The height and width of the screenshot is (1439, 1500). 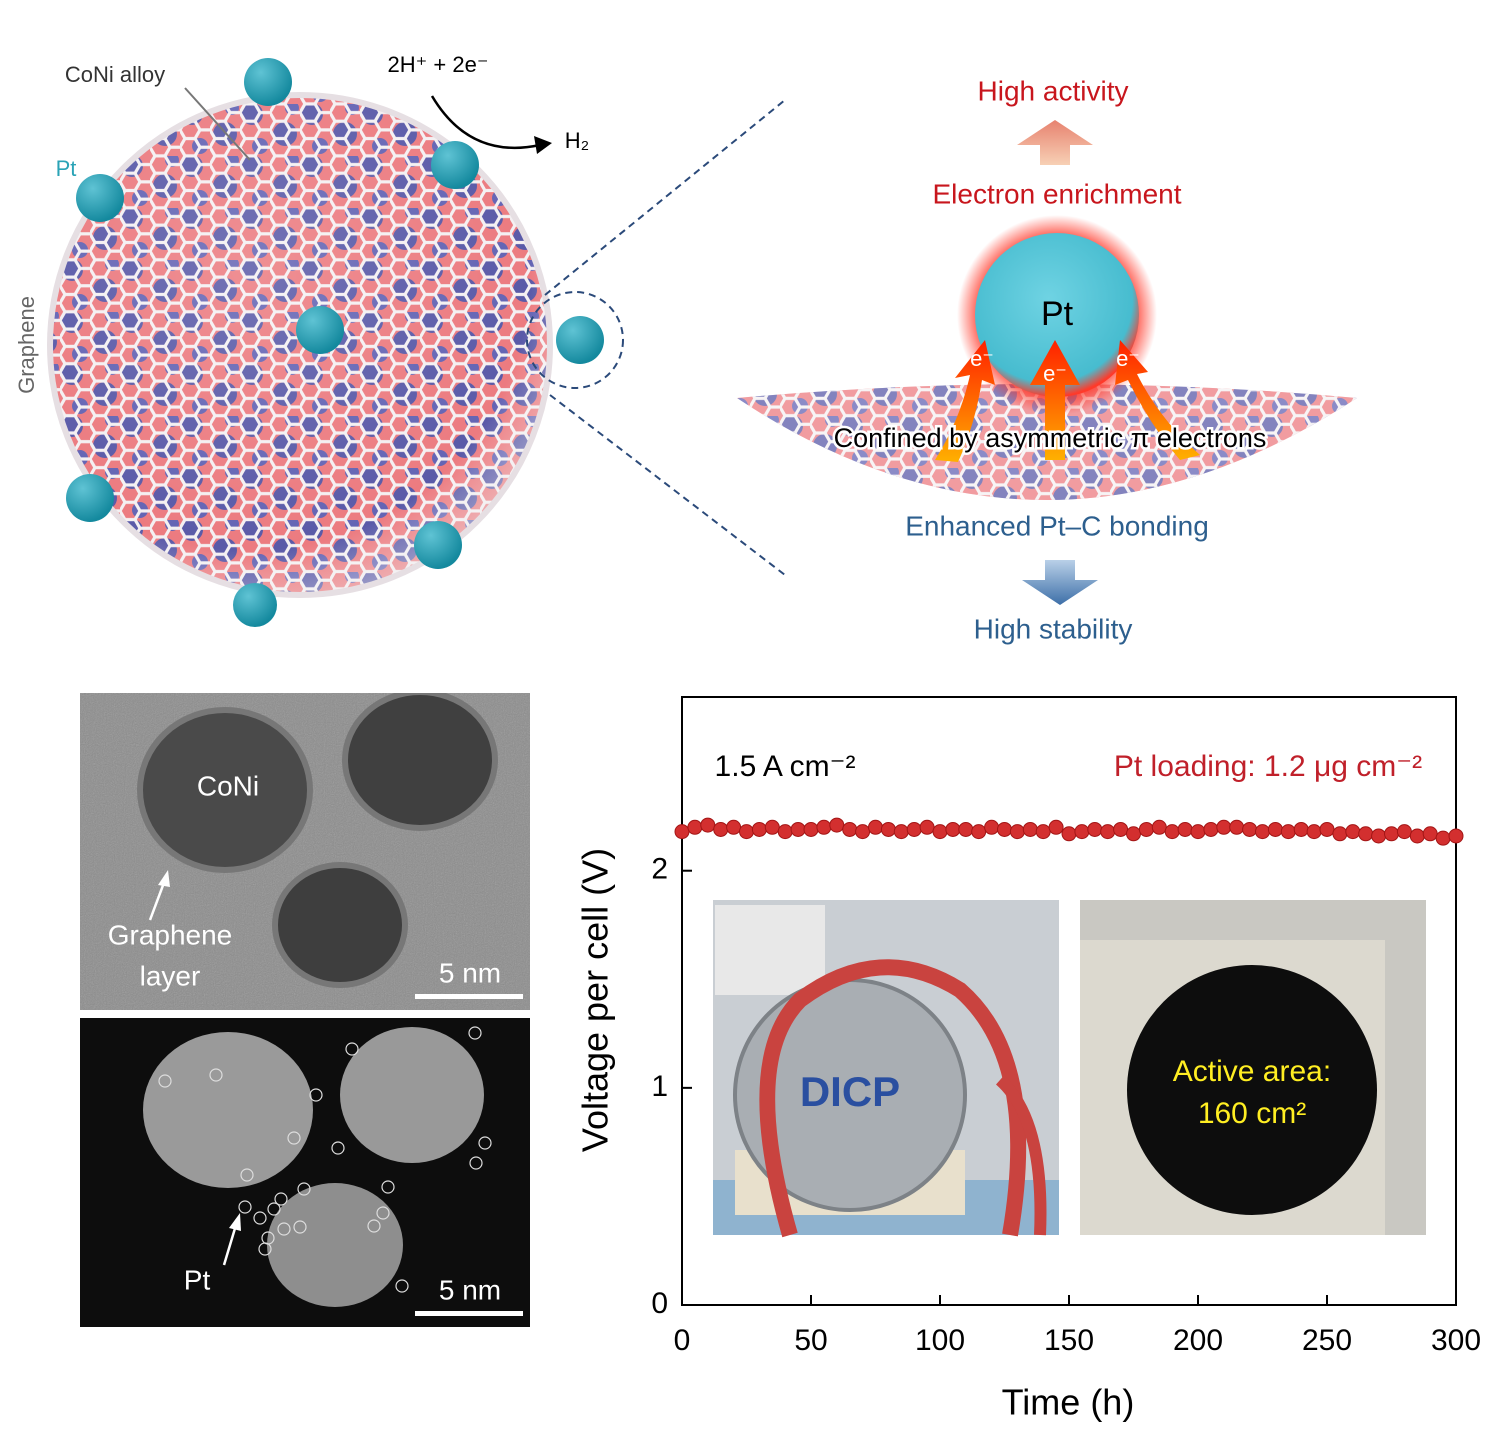 I want to click on label: Electron enrichment, so click(x=1056, y=193).